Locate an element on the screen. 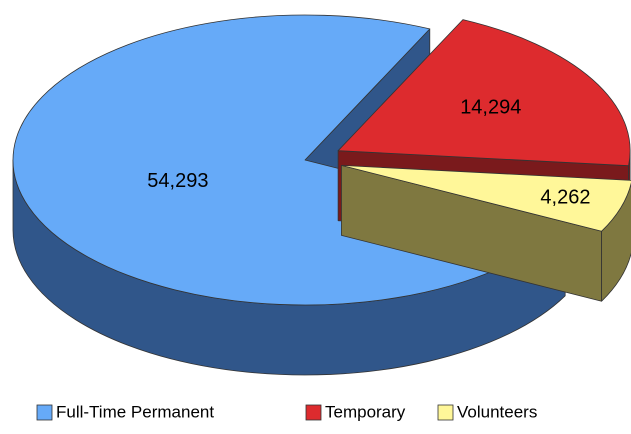 Image resolution: width=631 pixels, height=434 pixels. legend-item: Volunteers is located at coordinates (487, 411).